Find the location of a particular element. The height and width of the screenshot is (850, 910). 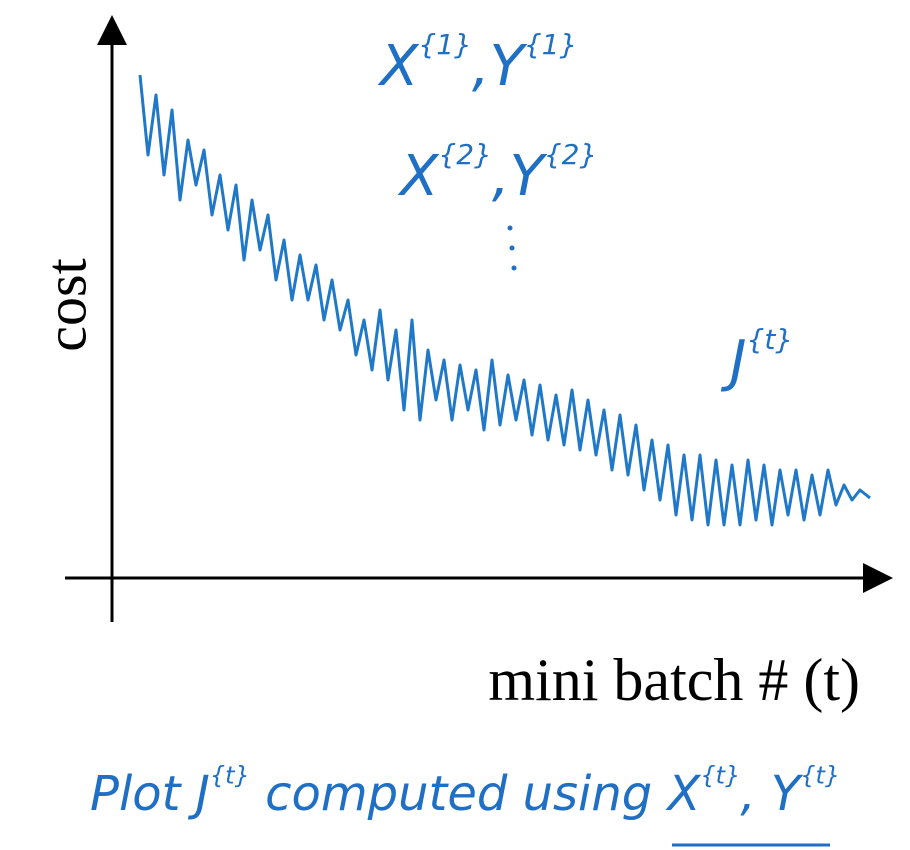

annotation: X{1}​,Y{1}​ is located at coordinates (477, 63).